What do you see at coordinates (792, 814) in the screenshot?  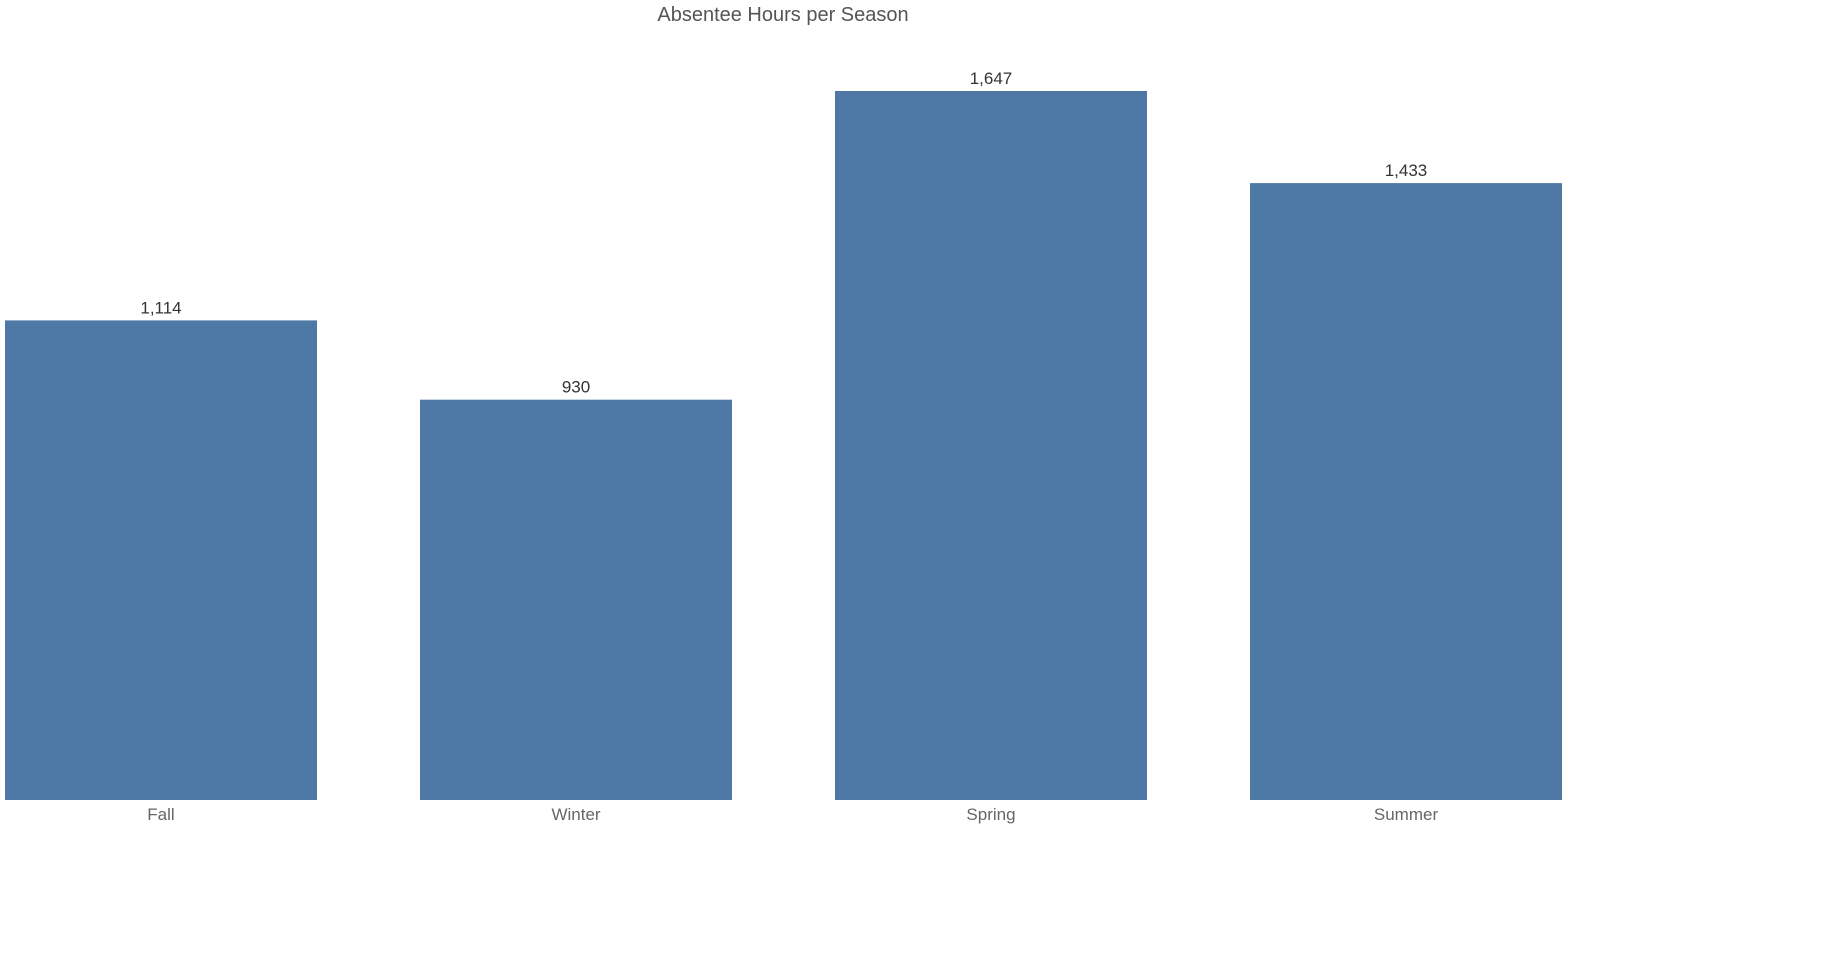 I see `category-labels-group: Fall Winter Spring Summer` at bounding box center [792, 814].